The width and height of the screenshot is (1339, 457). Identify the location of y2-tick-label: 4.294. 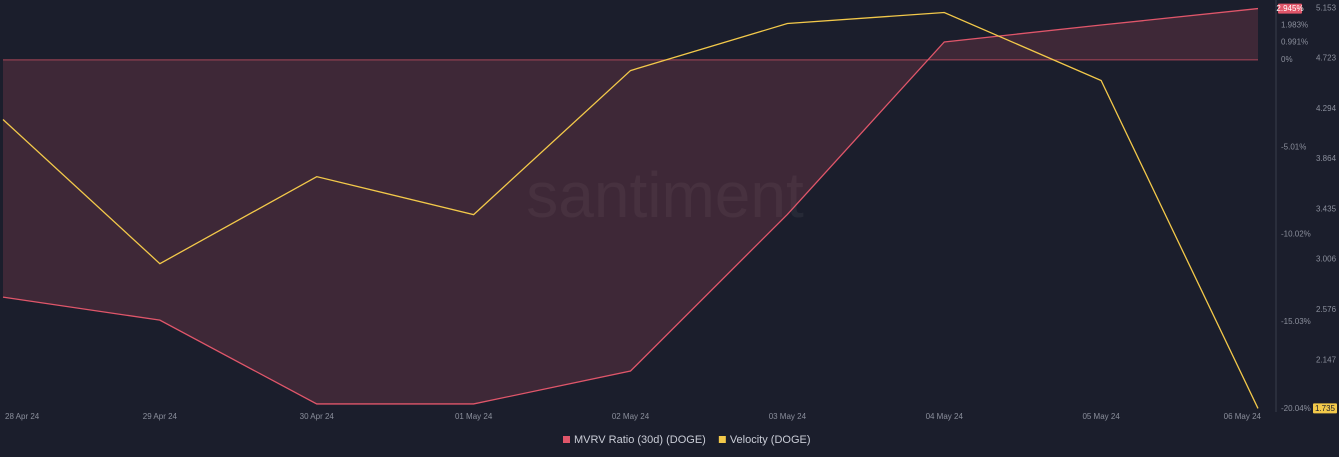
(1326, 108).